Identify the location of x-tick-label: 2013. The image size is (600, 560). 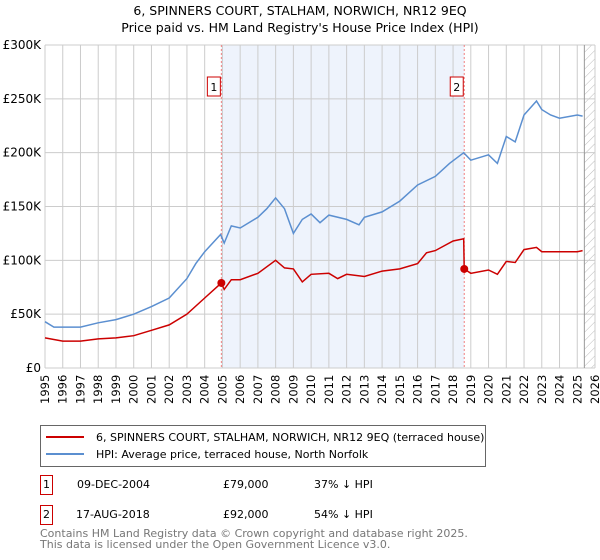
(364, 389).